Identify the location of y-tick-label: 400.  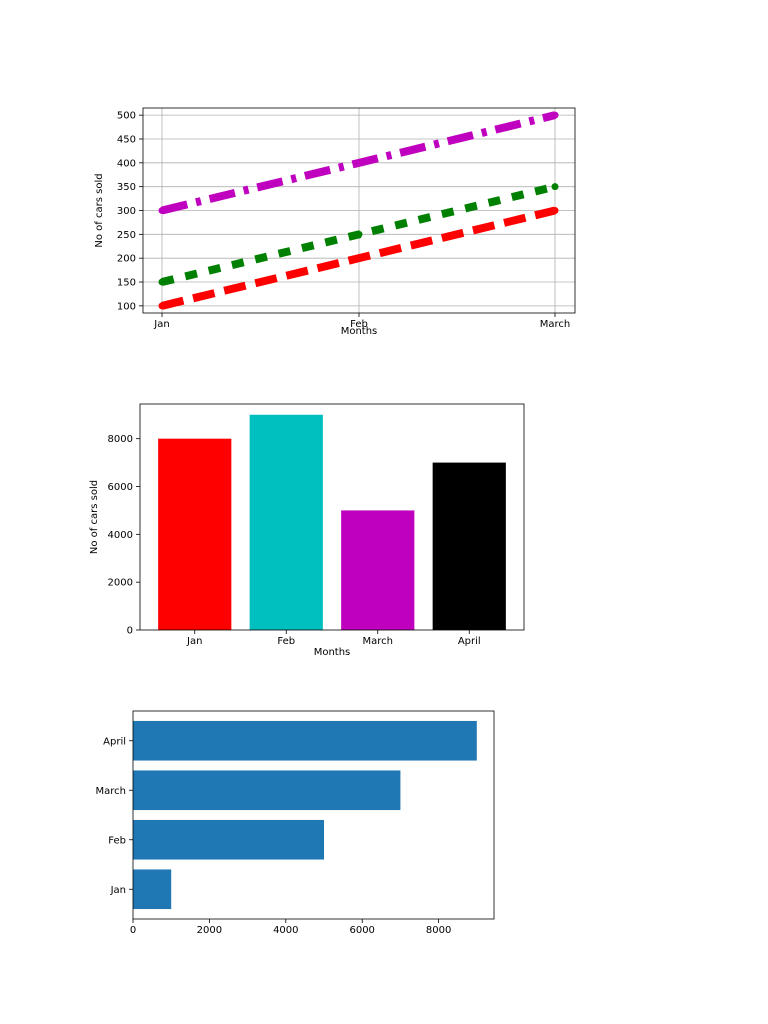
(126, 163).